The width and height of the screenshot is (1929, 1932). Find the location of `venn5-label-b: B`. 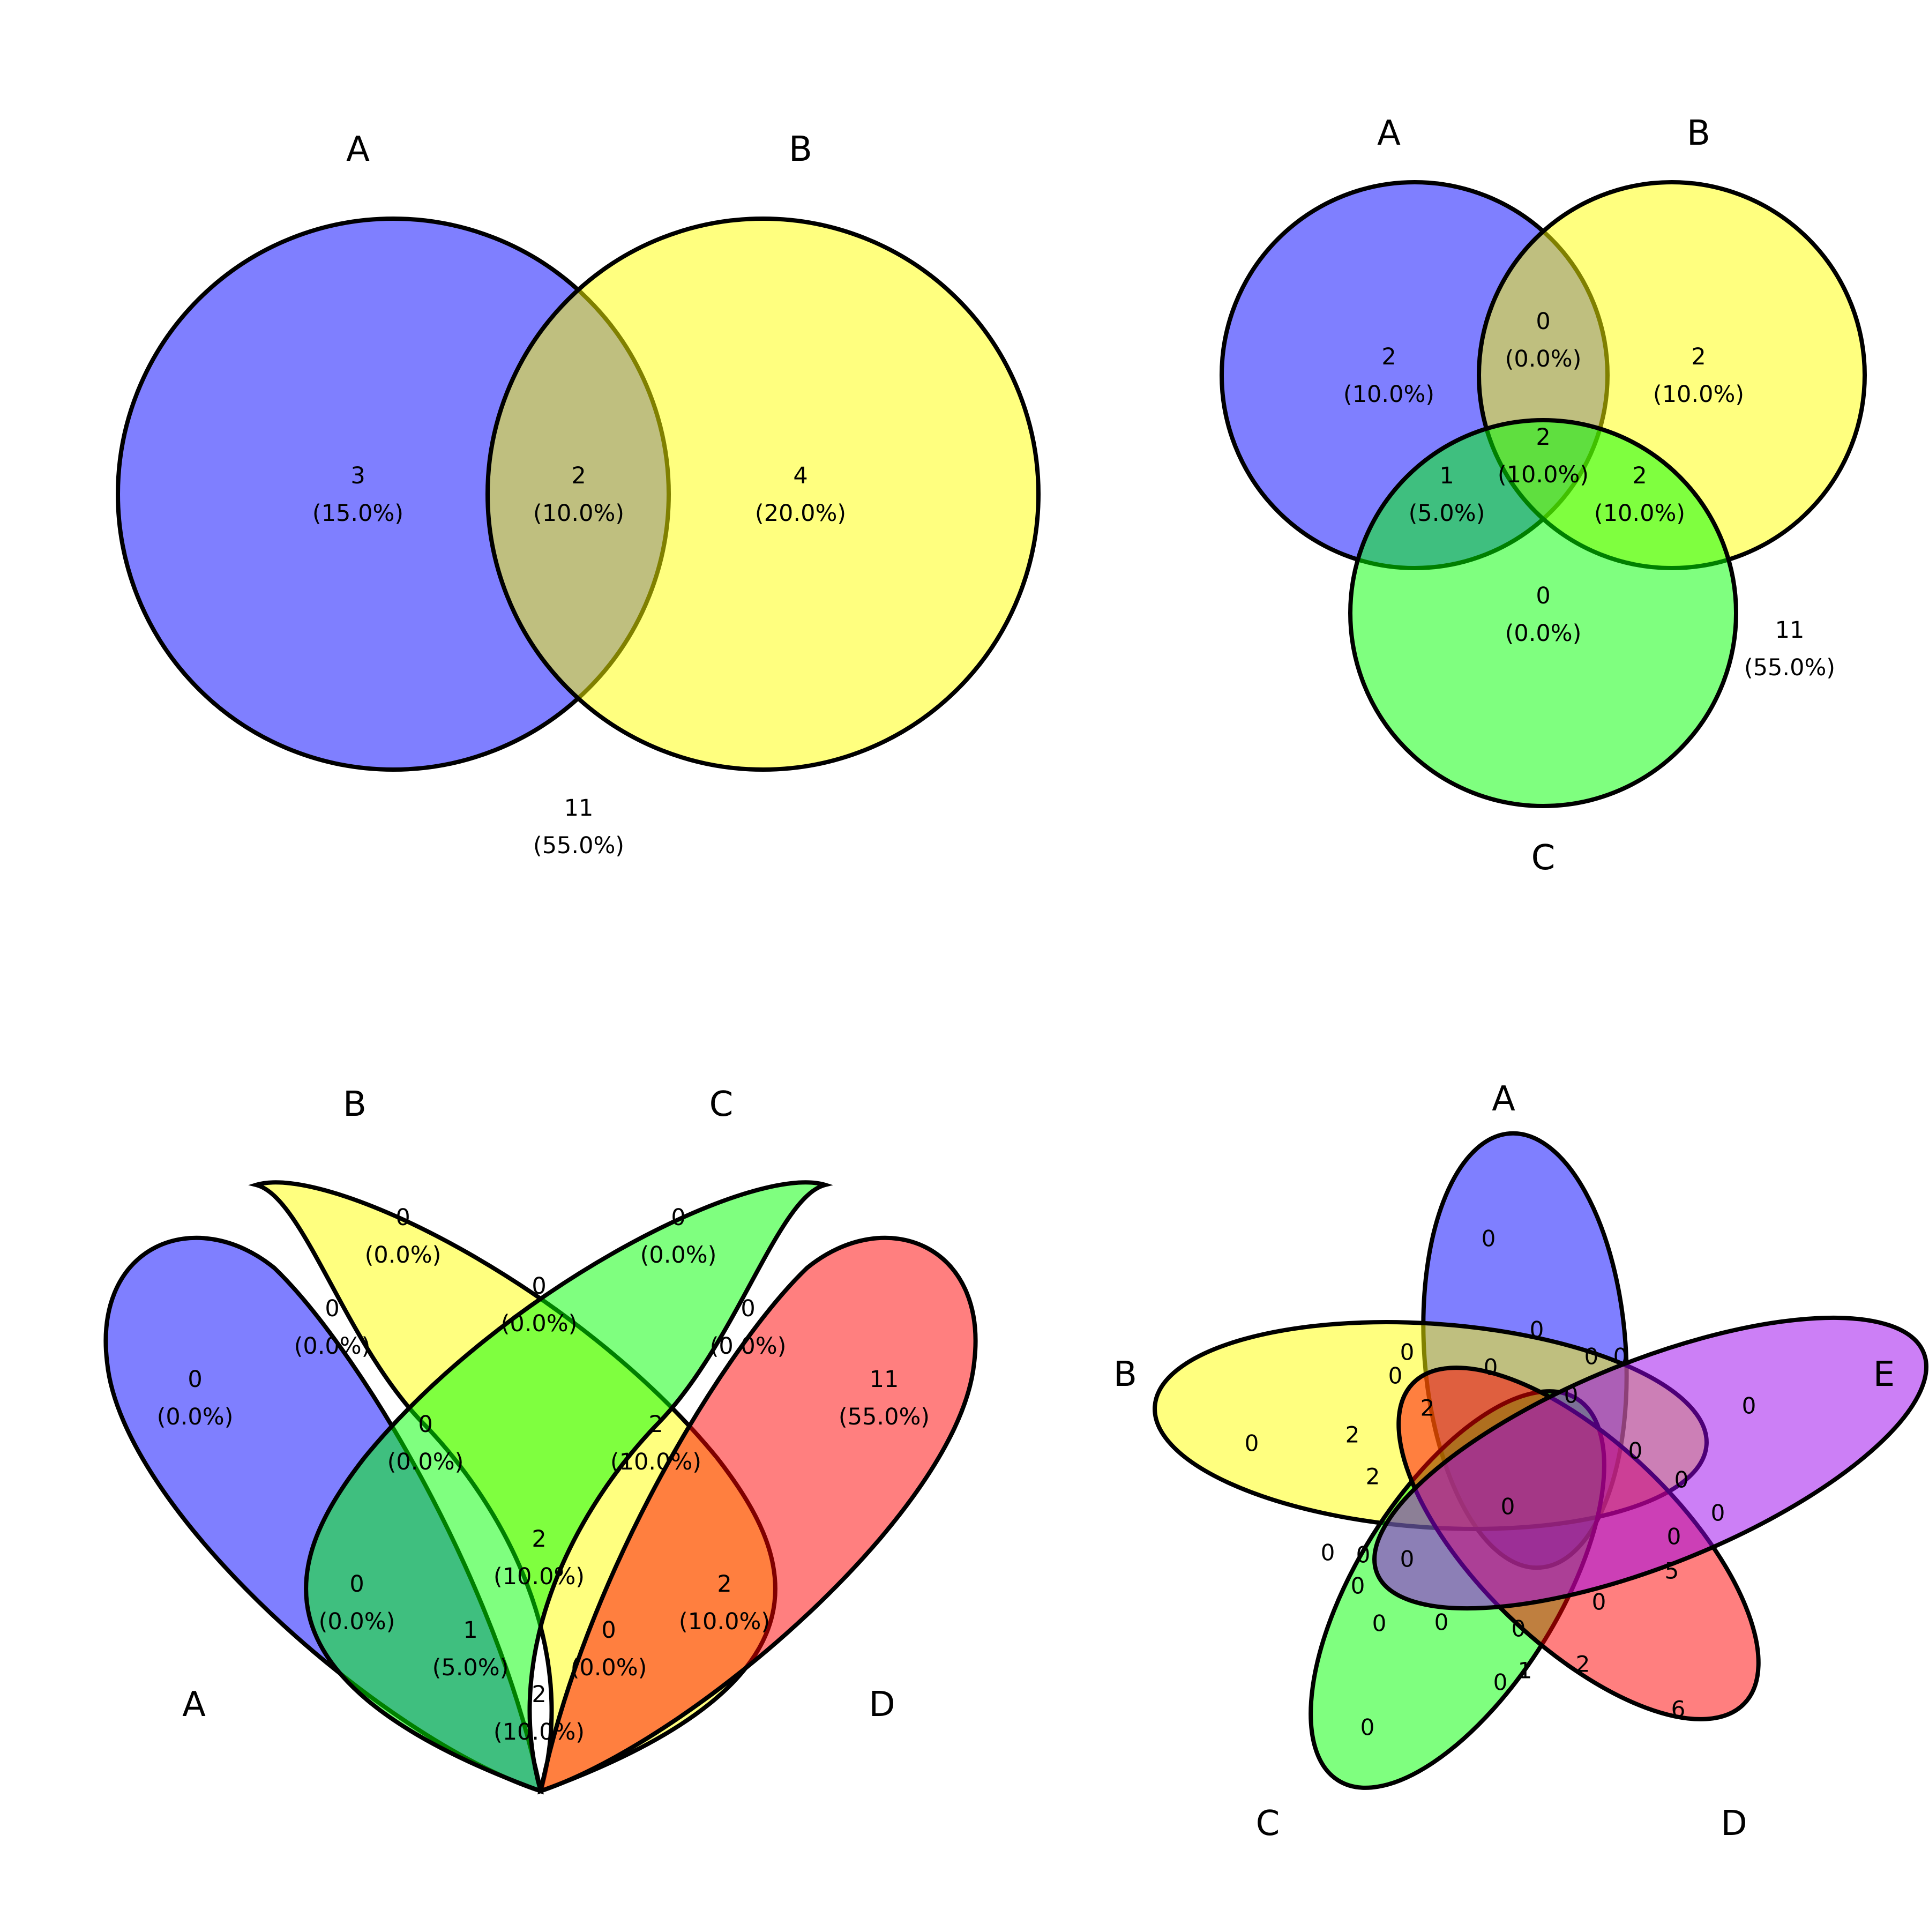

venn5-label-b: B is located at coordinates (1125, 1374).